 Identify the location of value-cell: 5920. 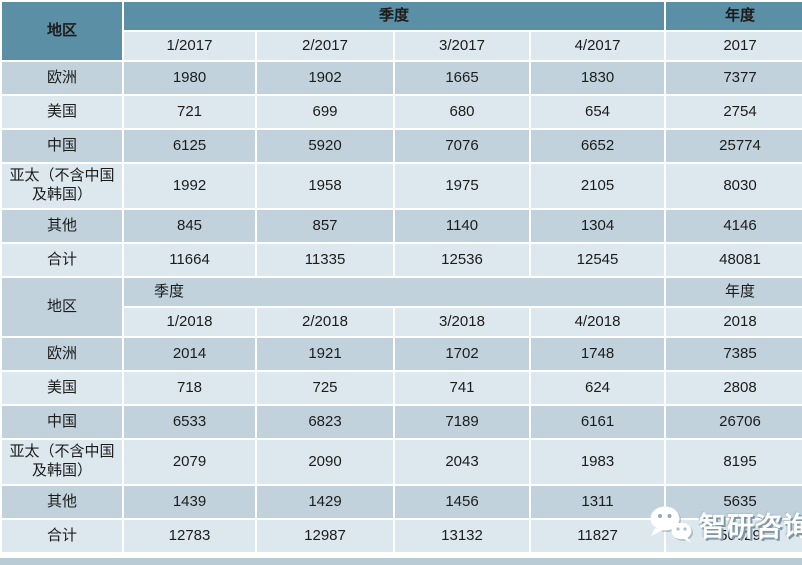
(325, 146).